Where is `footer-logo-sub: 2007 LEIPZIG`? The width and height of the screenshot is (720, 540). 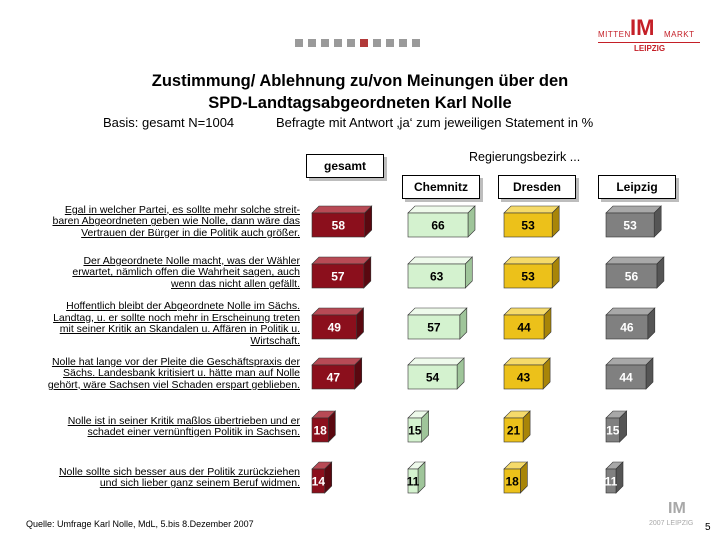 footer-logo-sub: 2007 LEIPZIG is located at coordinates (671, 523).